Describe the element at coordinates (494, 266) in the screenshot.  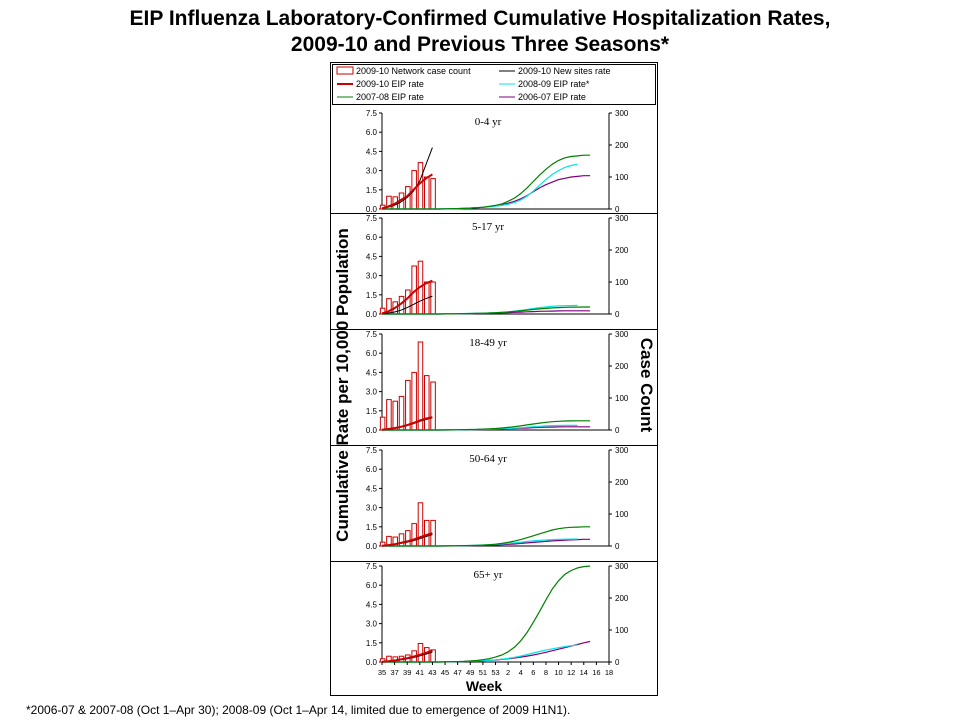
I see `panel-5-17-yr: 0.0 1.5 3.0 4.5 6.0 7.5 0 100 200 300 5-17 yr` at that location.